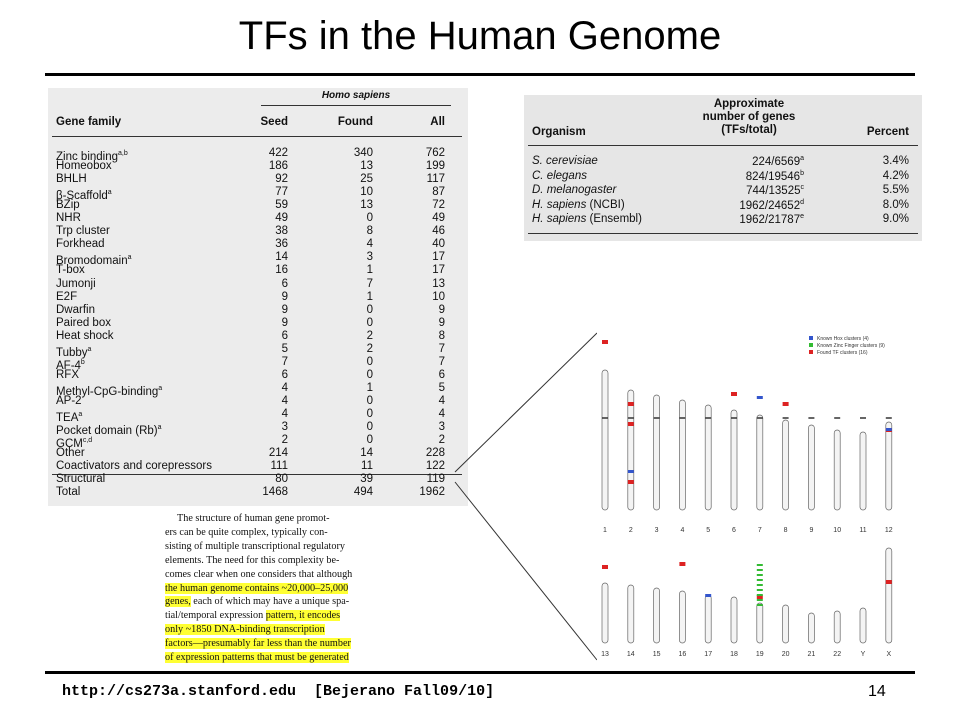 The height and width of the screenshot is (720, 960). What do you see at coordinates (256, 297) in the screenshot?
I see `table-row: E2F 9 1 10` at bounding box center [256, 297].